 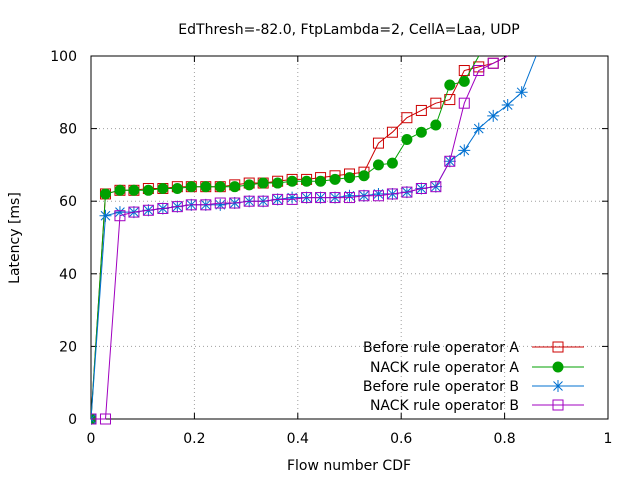 I want to click on y-tick-label: 80, so click(x=68, y=130).